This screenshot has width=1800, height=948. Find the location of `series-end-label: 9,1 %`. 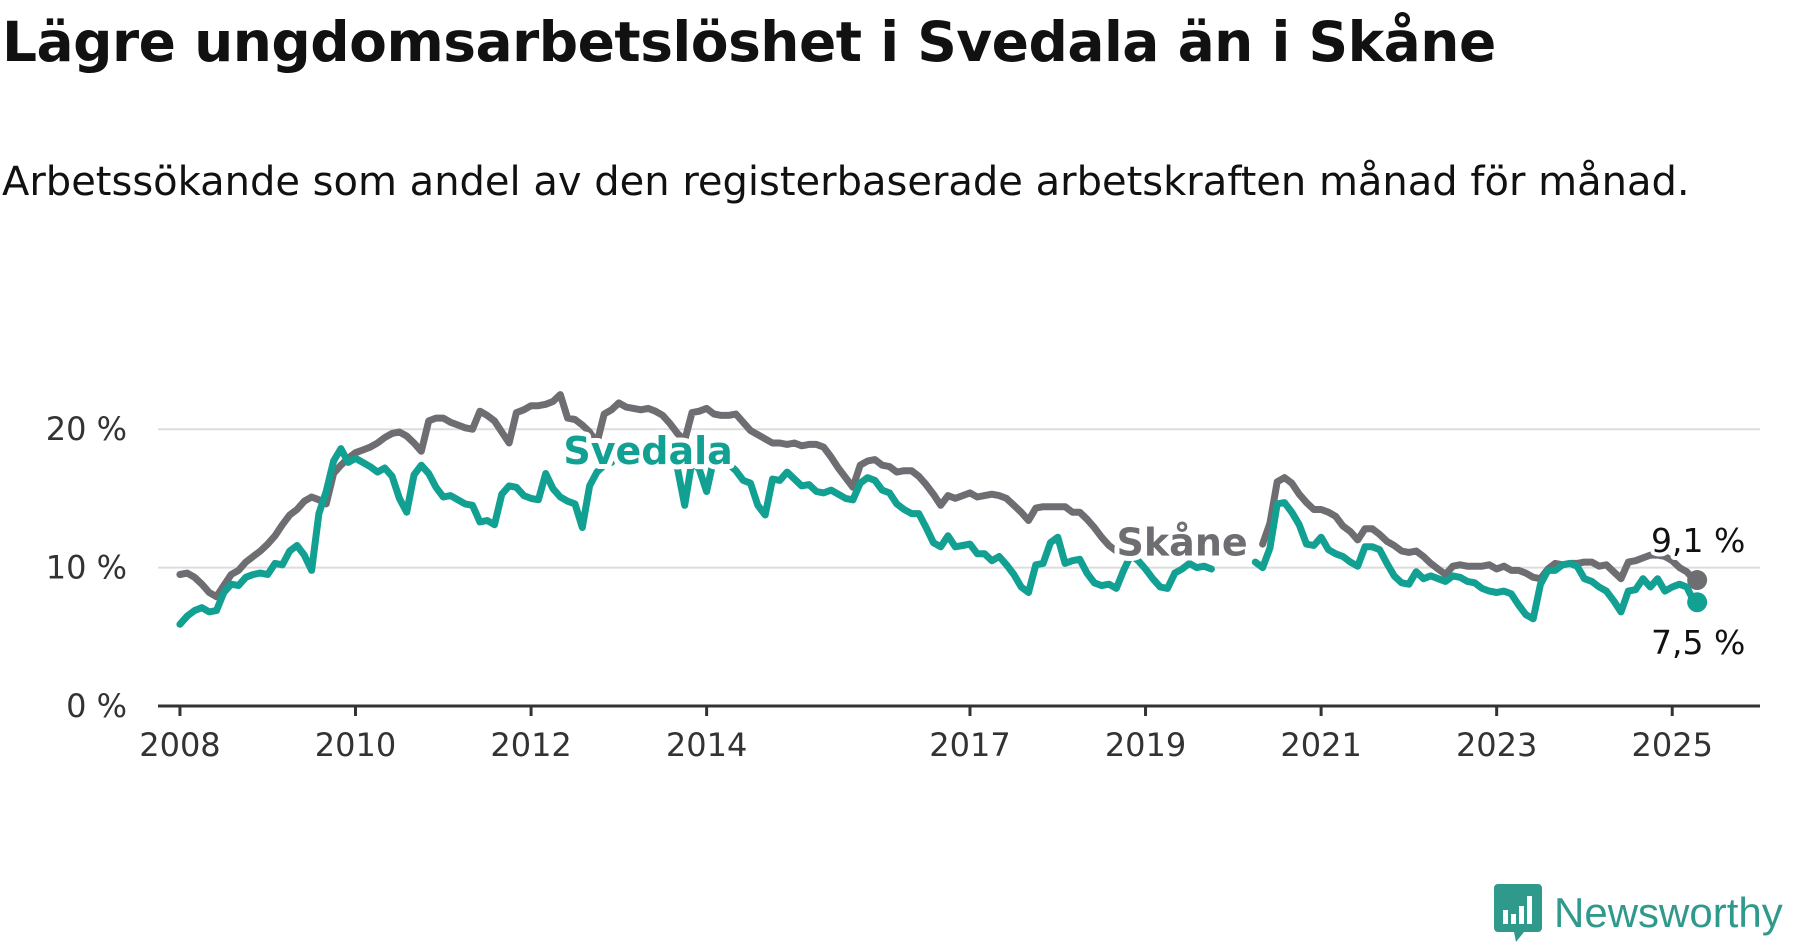

series-end-label: 9,1 % is located at coordinates (1698, 540).